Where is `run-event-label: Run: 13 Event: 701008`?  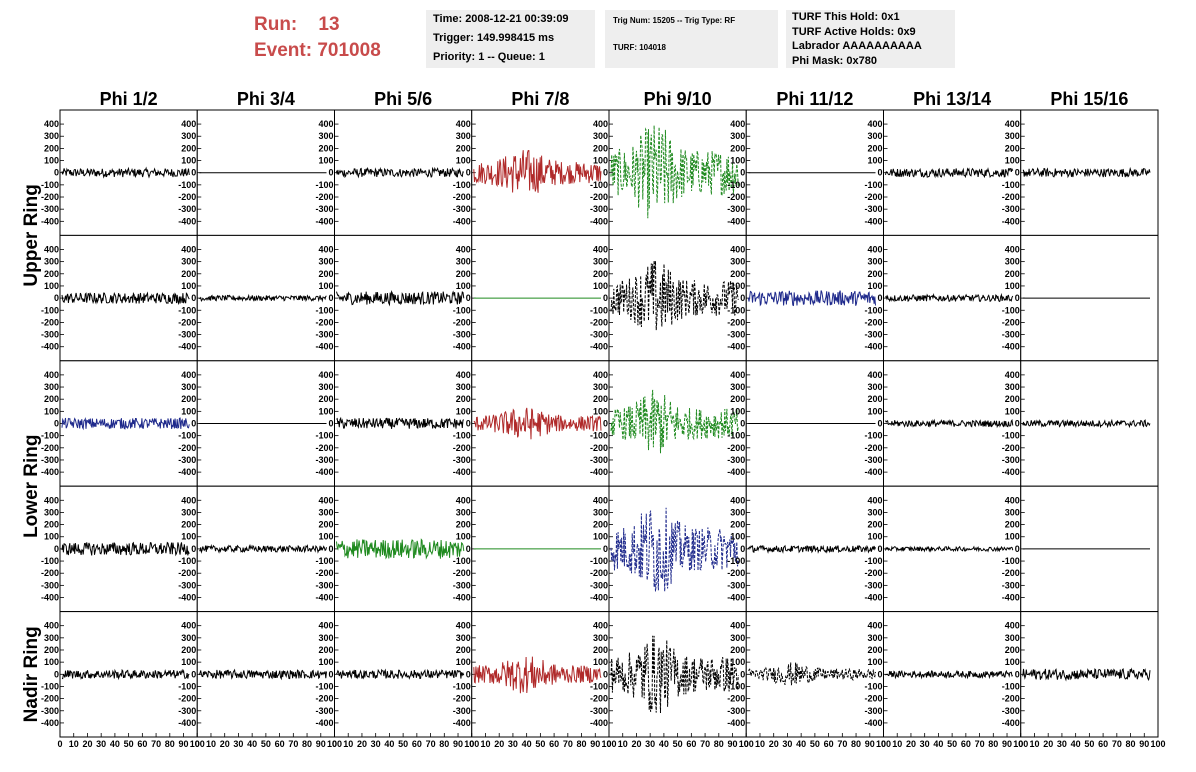 run-event-label: Run: 13 Event: 701008 is located at coordinates (317, 38).